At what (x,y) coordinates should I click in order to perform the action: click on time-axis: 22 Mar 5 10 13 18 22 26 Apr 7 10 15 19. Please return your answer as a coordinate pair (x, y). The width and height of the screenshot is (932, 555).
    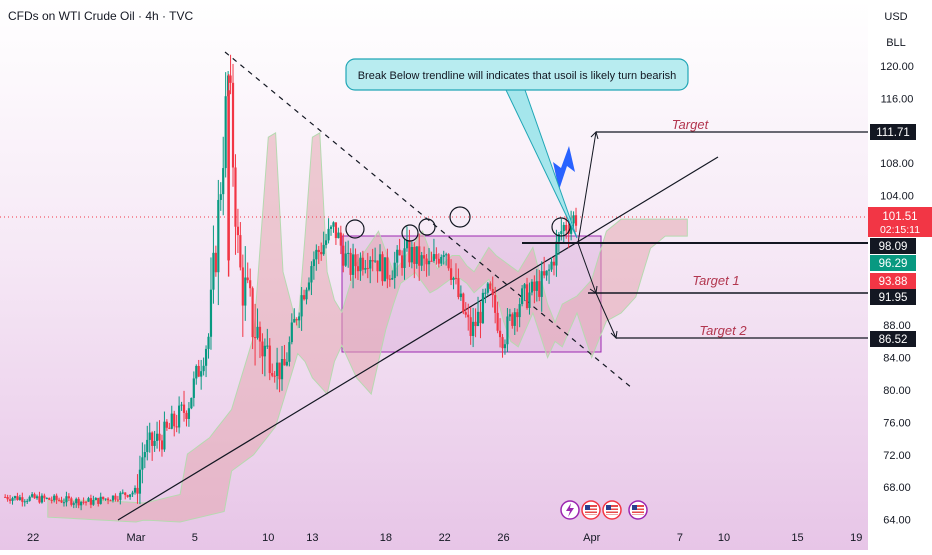
    Looking at the image, I should click on (444, 538).